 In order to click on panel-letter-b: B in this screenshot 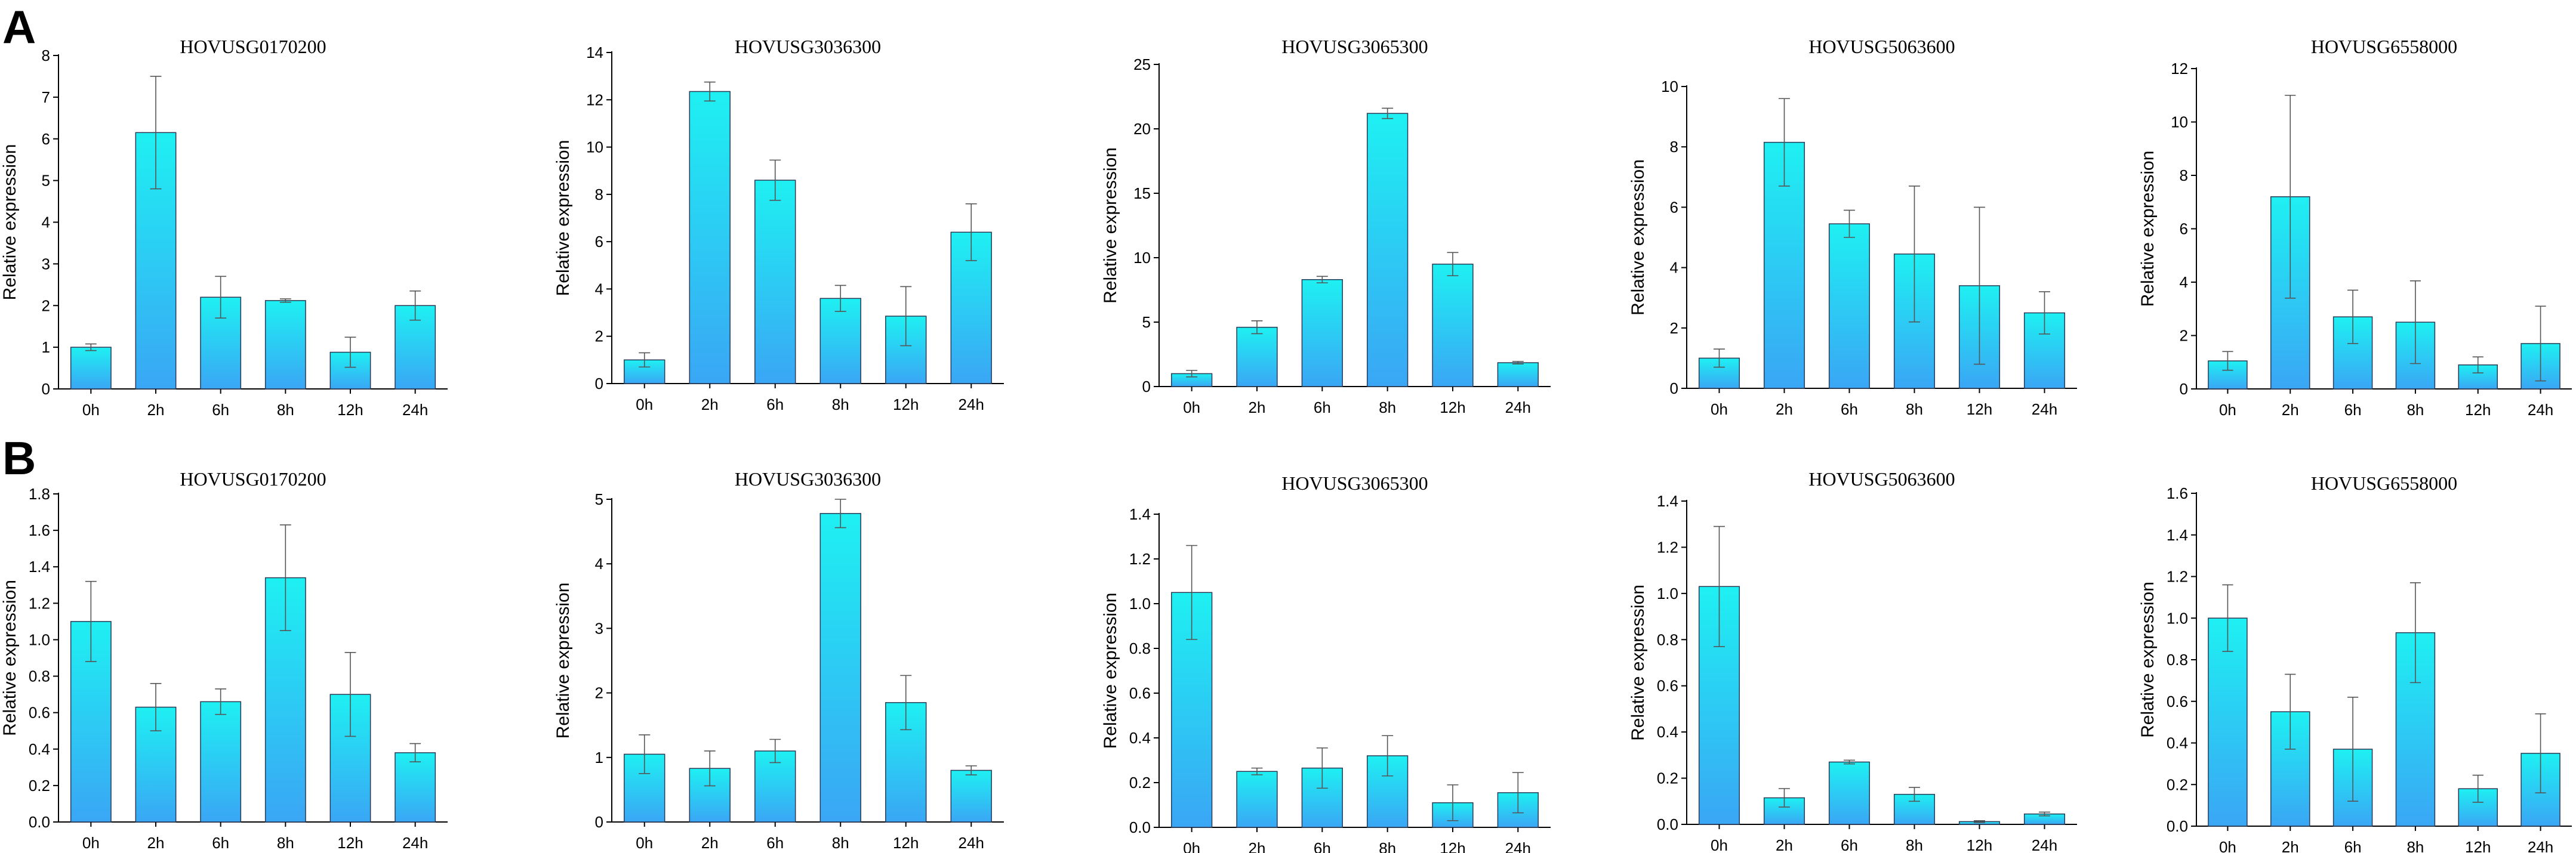, I will do `click(19, 458)`.